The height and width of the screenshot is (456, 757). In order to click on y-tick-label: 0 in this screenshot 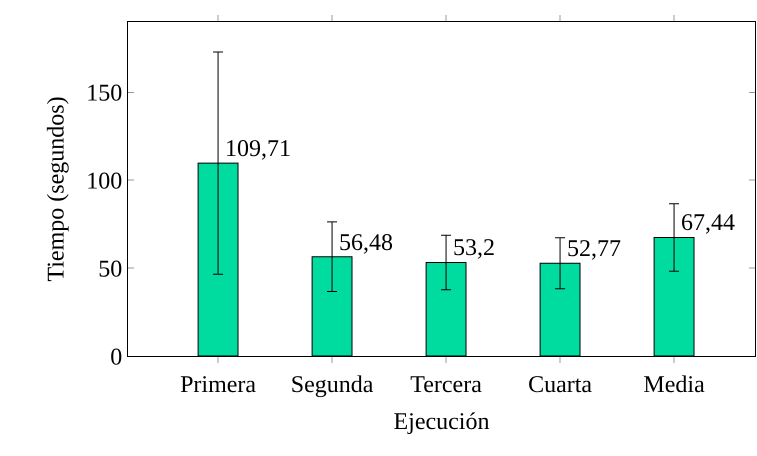, I will do `click(116, 357)`.